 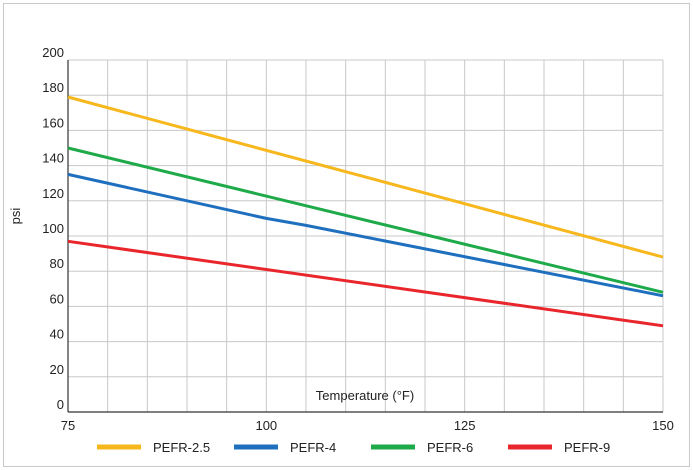 I want to click on legend-label: PEFR-4, so click(x=313, y=447).